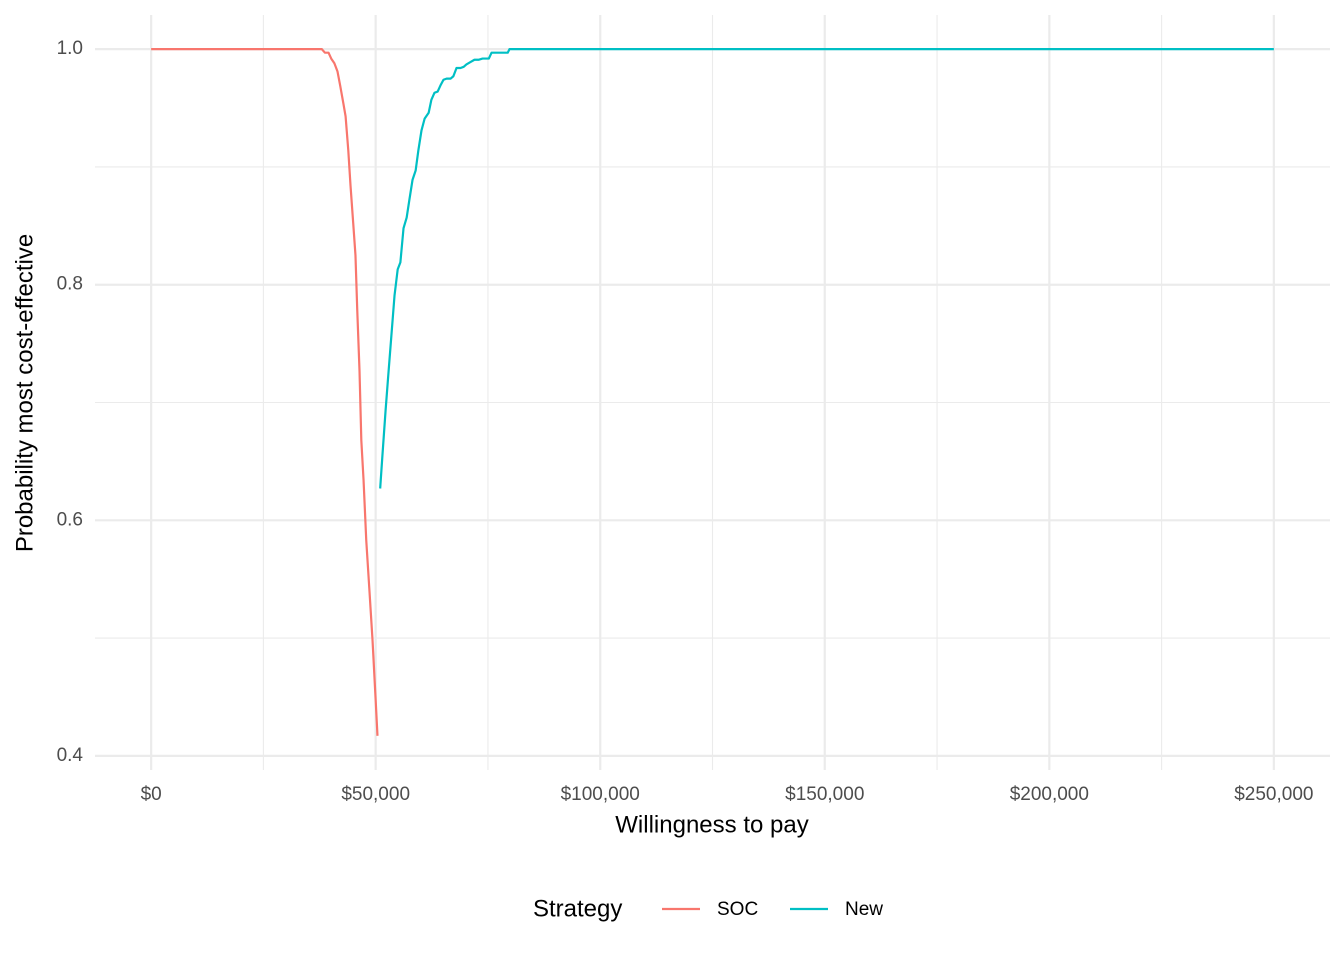 The image size is (1344, 960). What do you see at coordinates (737, 909) in the screenshot?
I see `legend-label: SOC` at bounding box center [737, 909].